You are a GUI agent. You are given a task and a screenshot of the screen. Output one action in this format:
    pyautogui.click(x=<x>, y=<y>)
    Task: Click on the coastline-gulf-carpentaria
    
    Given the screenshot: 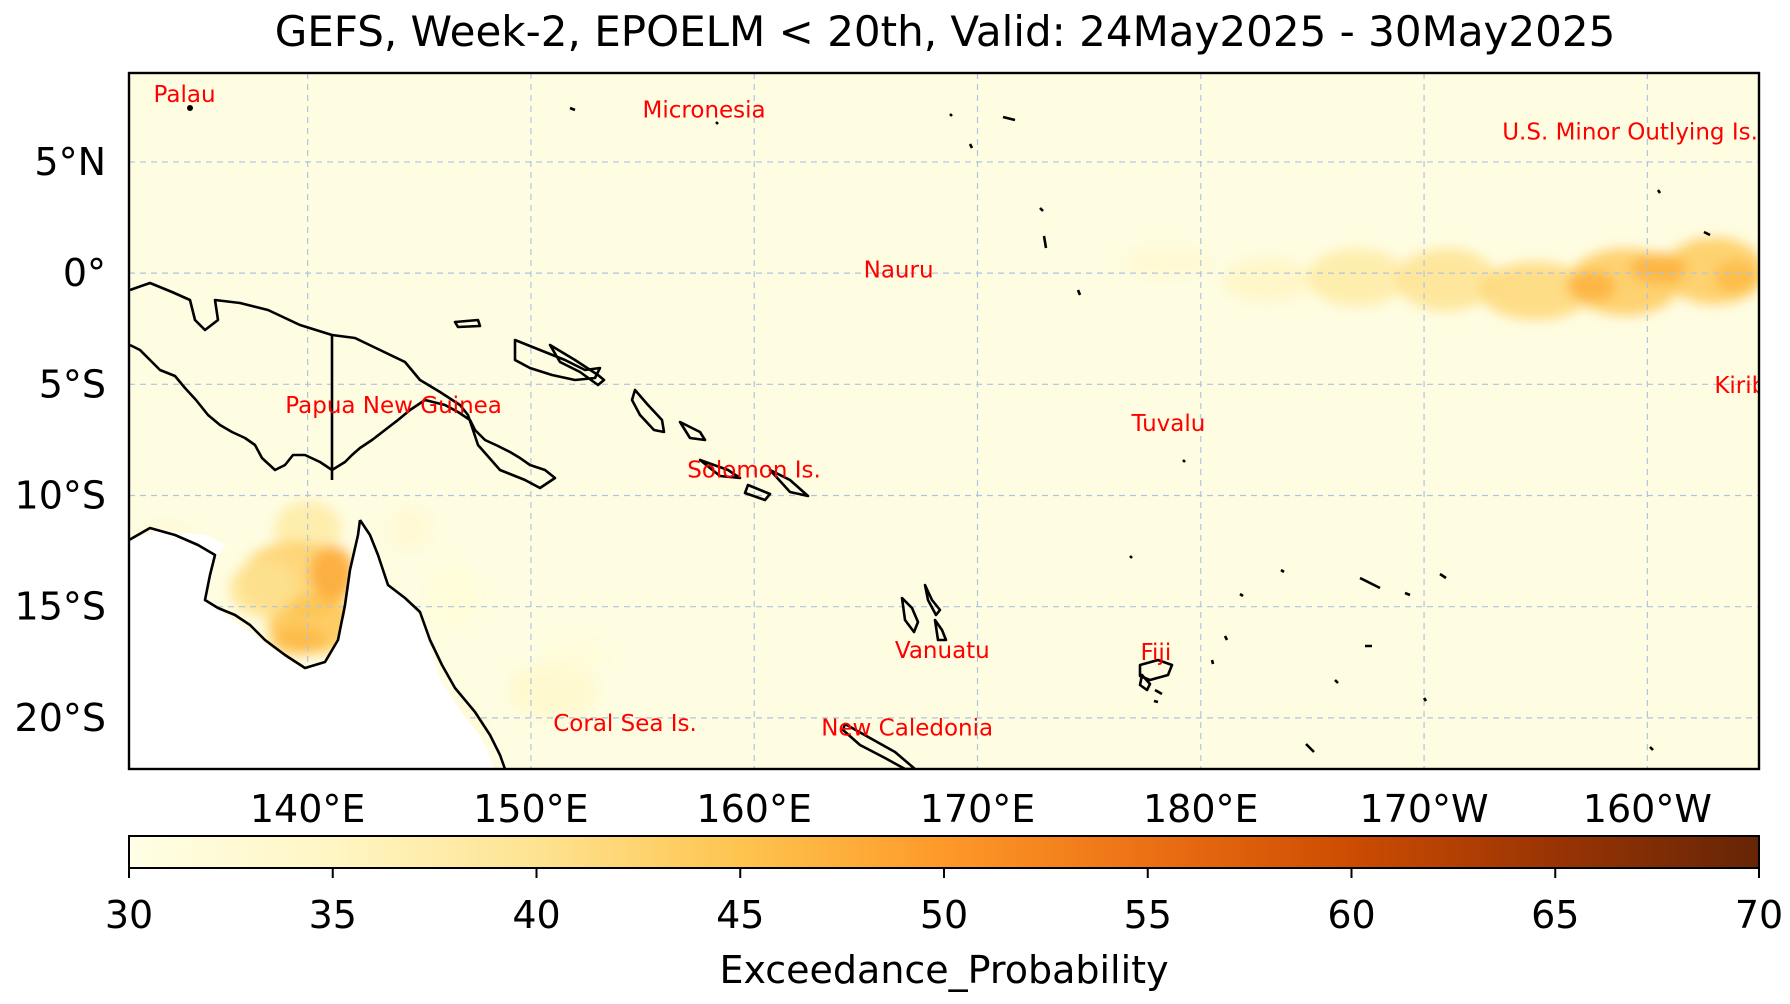 What is the action you would take?
    pyautogui.click(x=245, y=594)
    